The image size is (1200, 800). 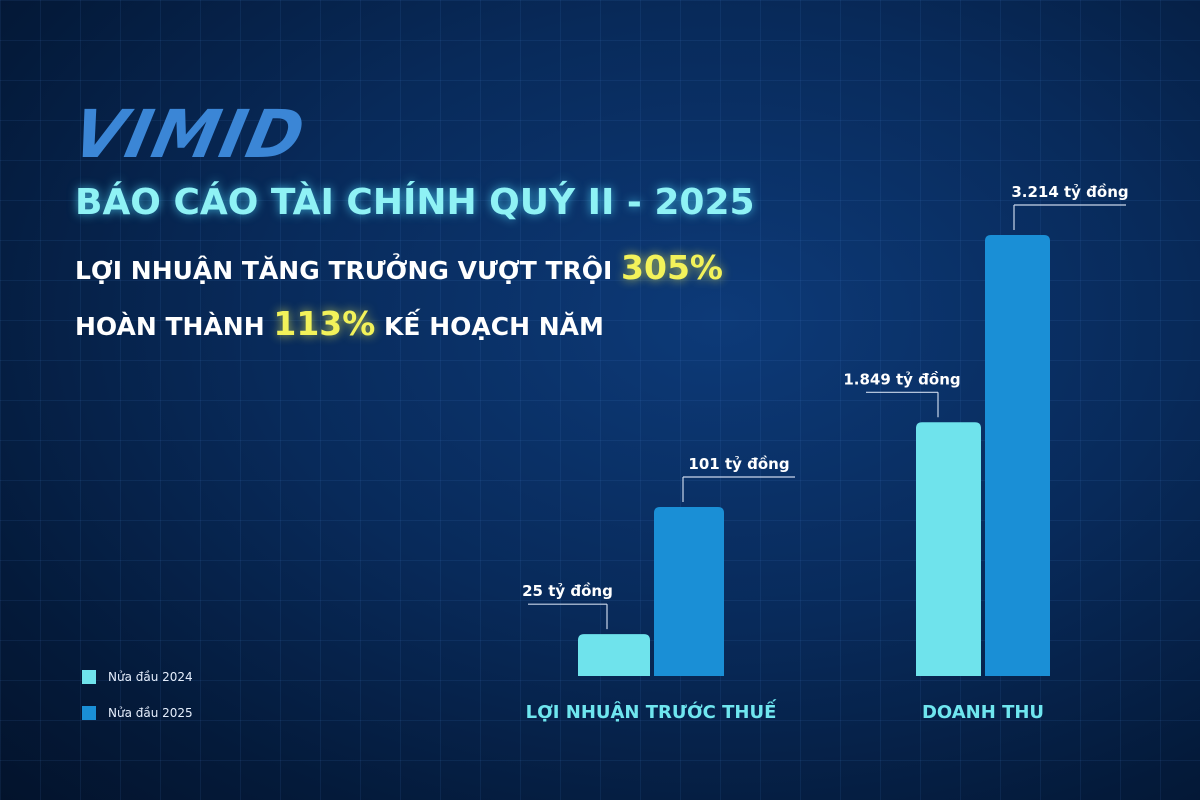 I want to click on data-label: 25 tỷ đồng, so click(x=567, y=590).